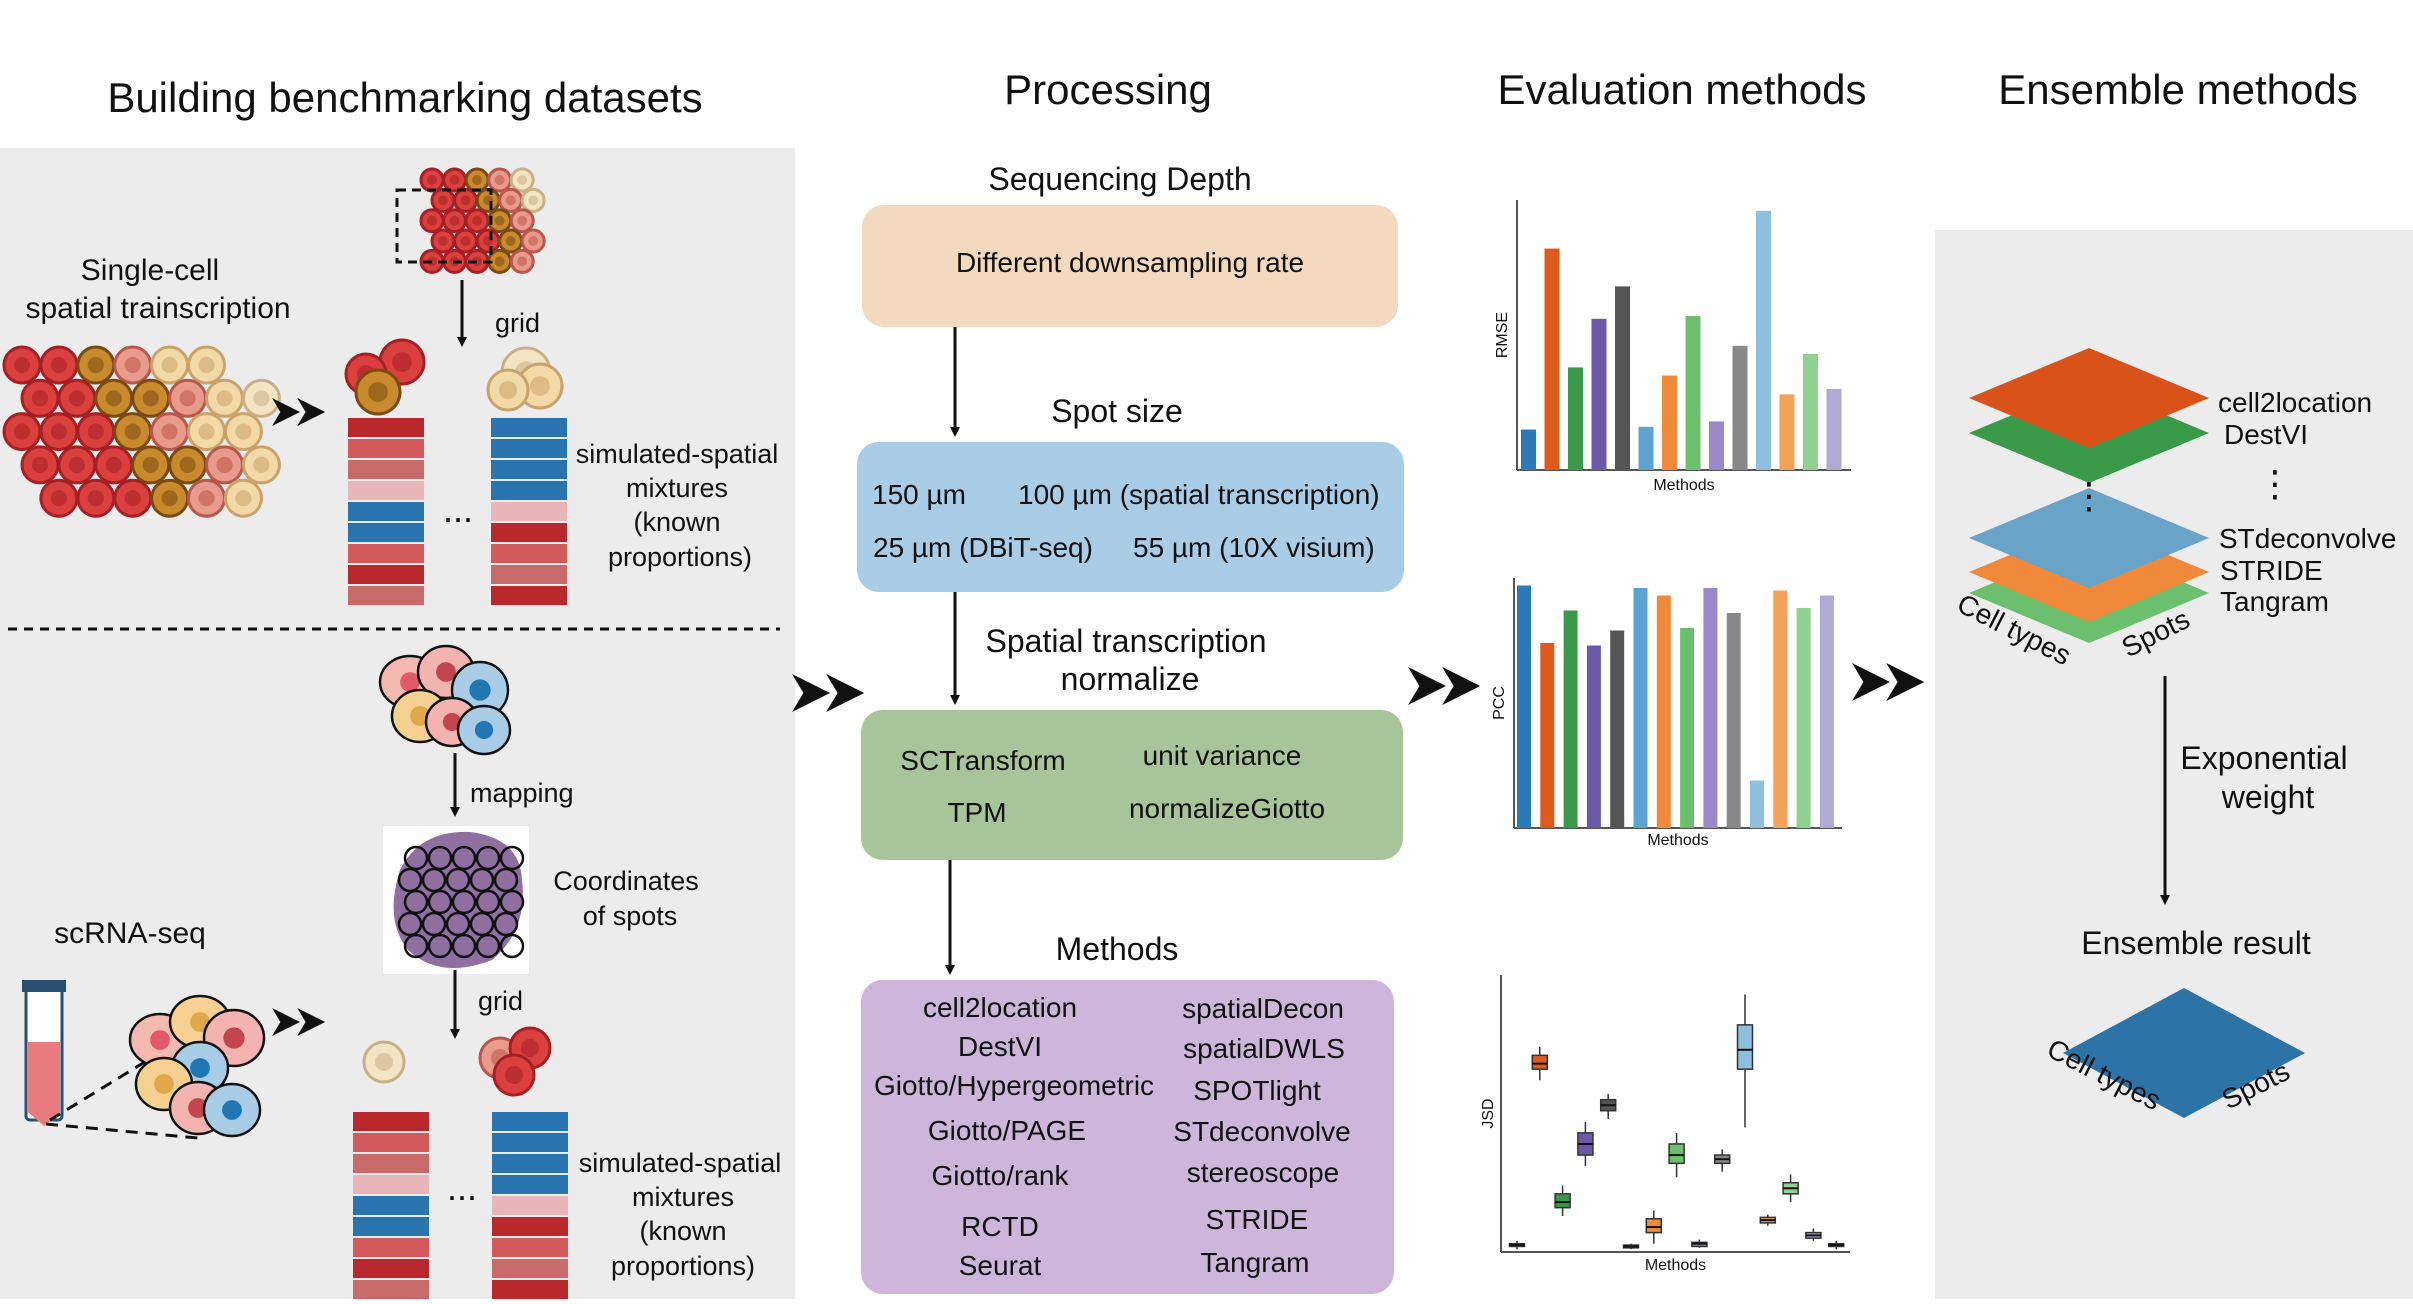 The image size is (2413, 1304). I want to click on chevron, so click(311, 412).